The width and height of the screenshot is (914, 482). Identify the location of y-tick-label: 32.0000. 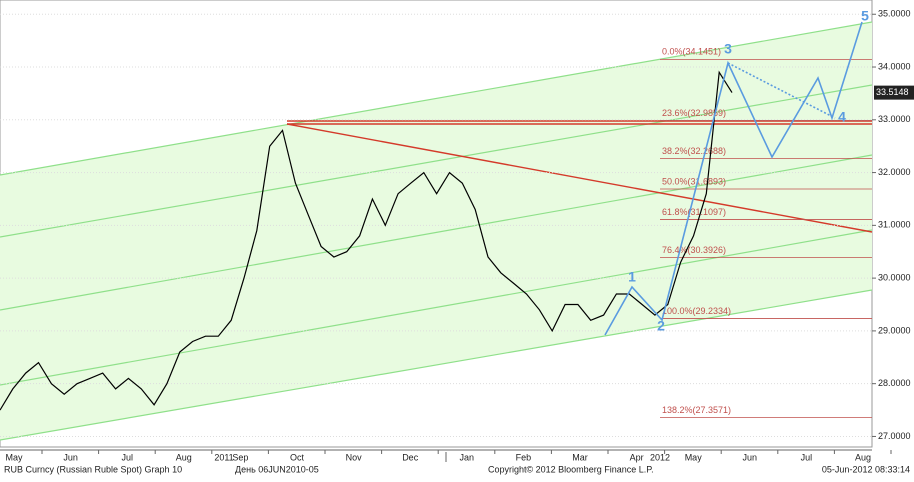
(894, 172).